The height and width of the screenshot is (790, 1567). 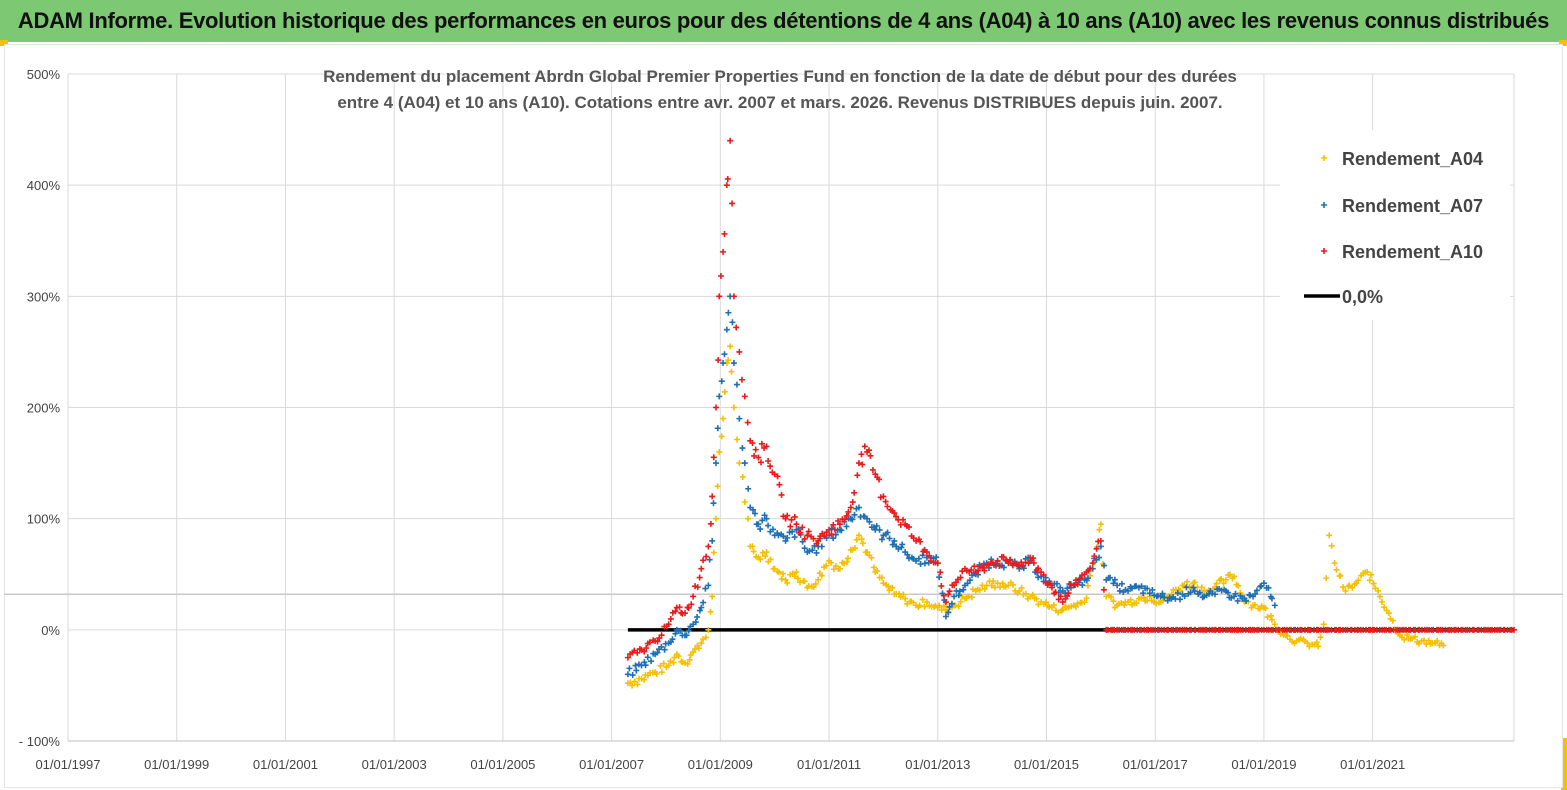 What do you see at coordinates (1324, 158) in the screenshot?
I see `legend-marker` at bounding box center [1324, 158].